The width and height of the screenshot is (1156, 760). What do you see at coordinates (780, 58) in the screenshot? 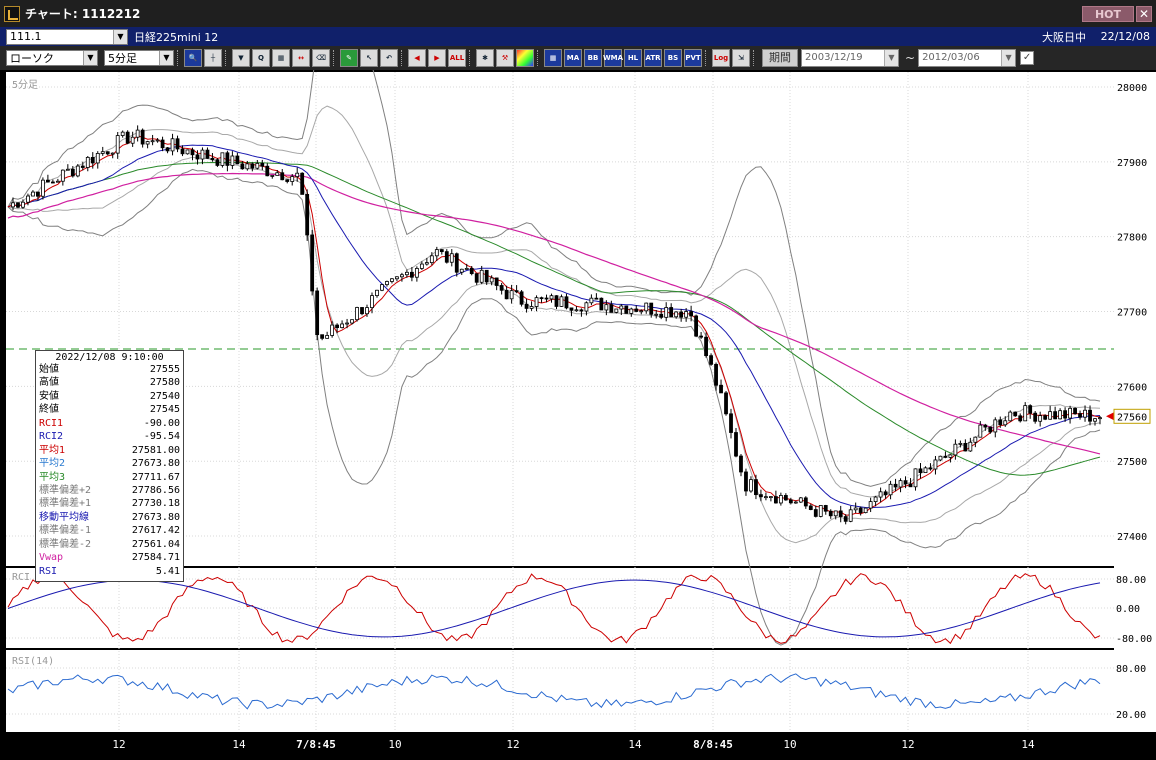
I see `period-button: 期間` at bounding box center [780, 58].